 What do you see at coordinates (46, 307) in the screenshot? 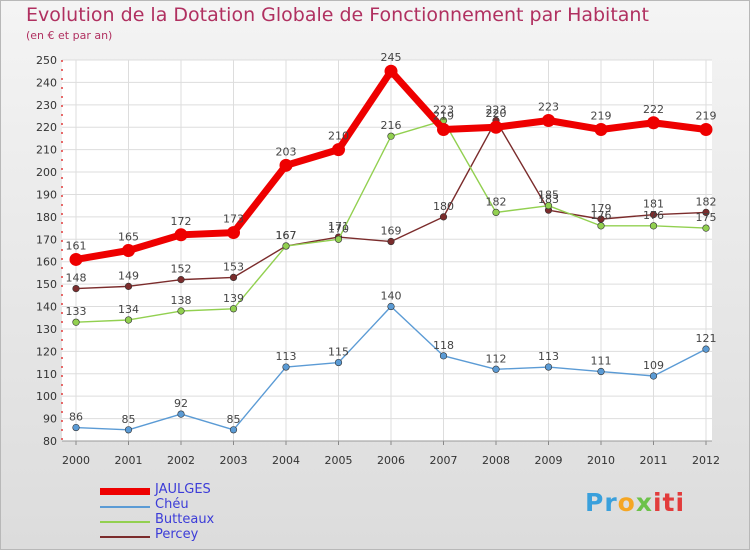
I see `y-tick-label: 140` at bounding box center [46, 307].